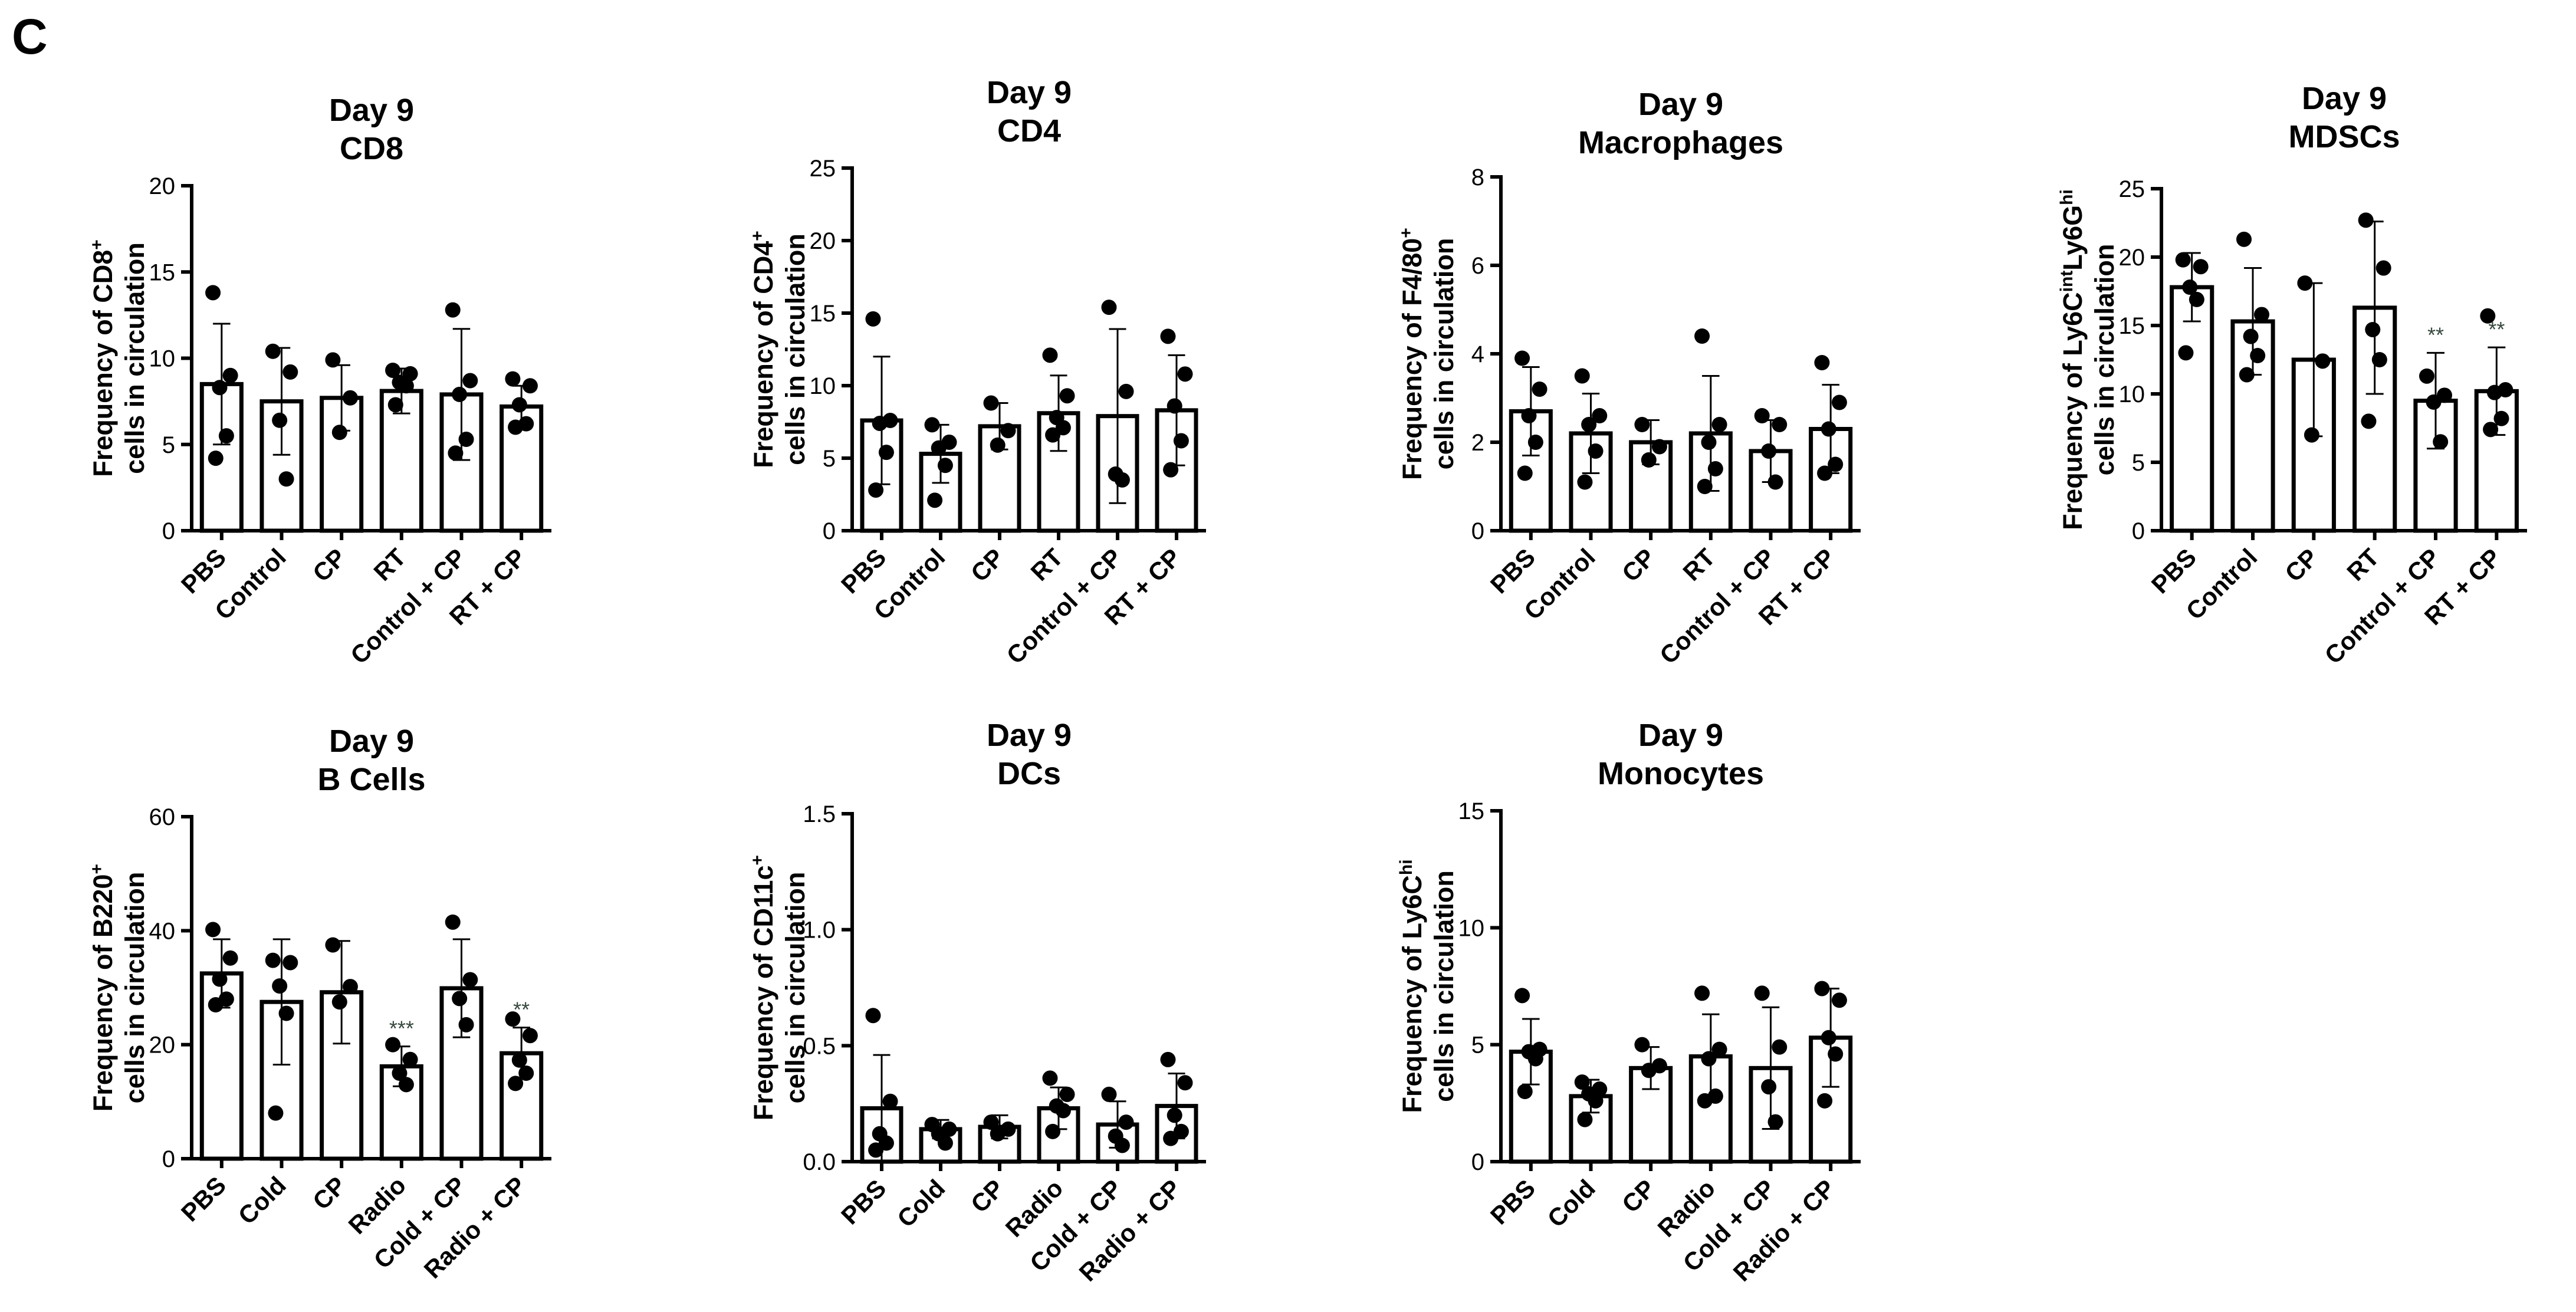  Describe the element at coordinates (819, 1046) in the screenshot. I see `y-tick-label: 0.5` at that location.